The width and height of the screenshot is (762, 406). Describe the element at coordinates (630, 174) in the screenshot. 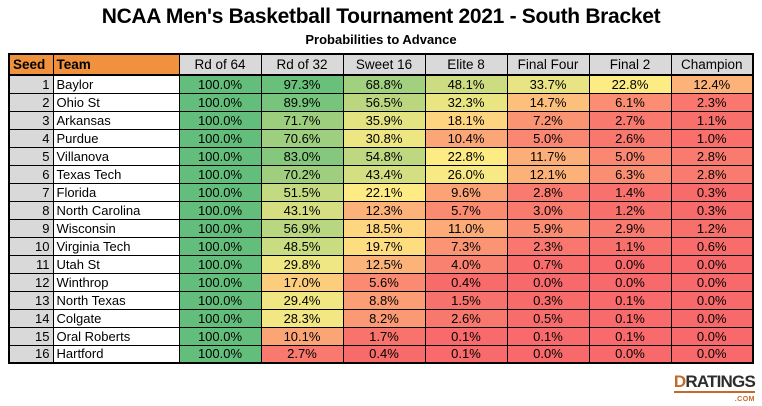

I see `prob-cell: 6.3%` at that location.